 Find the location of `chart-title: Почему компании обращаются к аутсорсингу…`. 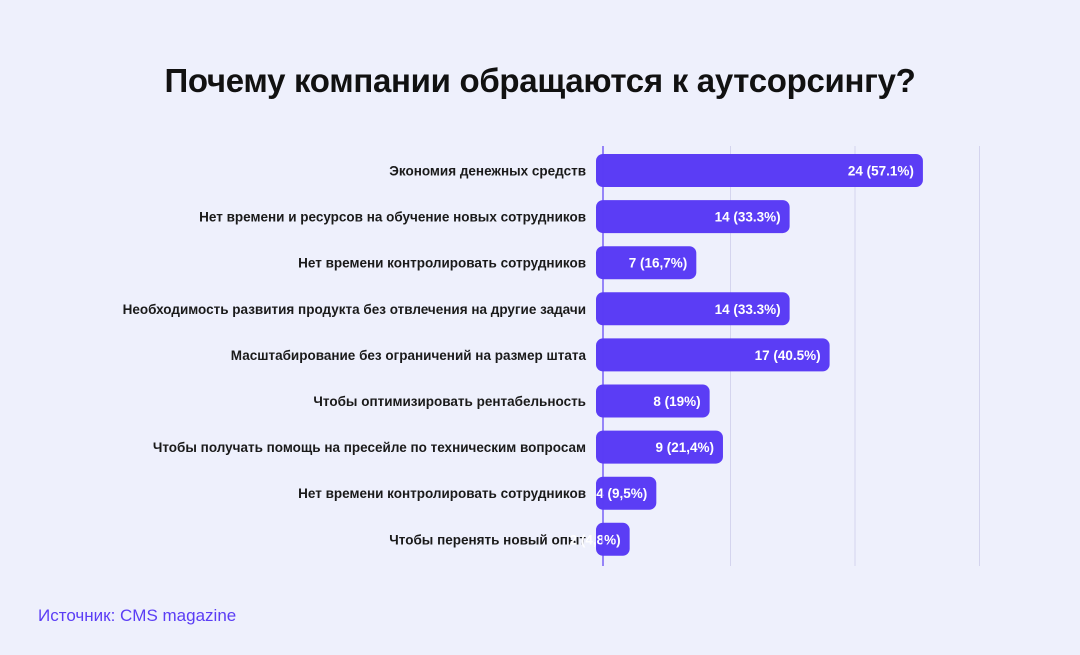

chart-title: Почему компании обращаются к аутсорсингу… is located at coordinates (540, 80).